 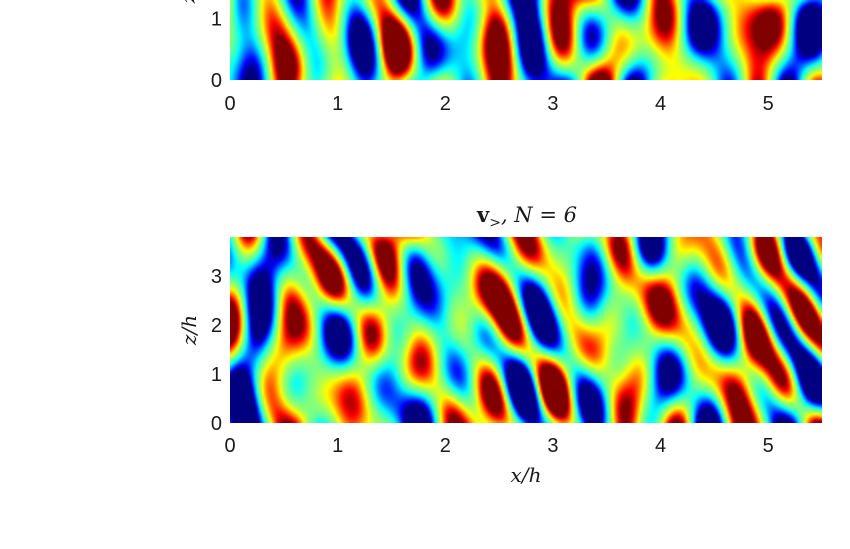 What do you see at coordinates (216, 326) in the screenshot?
I see `bottom-y-tick-label: 2` at bounding box center [216, 326].